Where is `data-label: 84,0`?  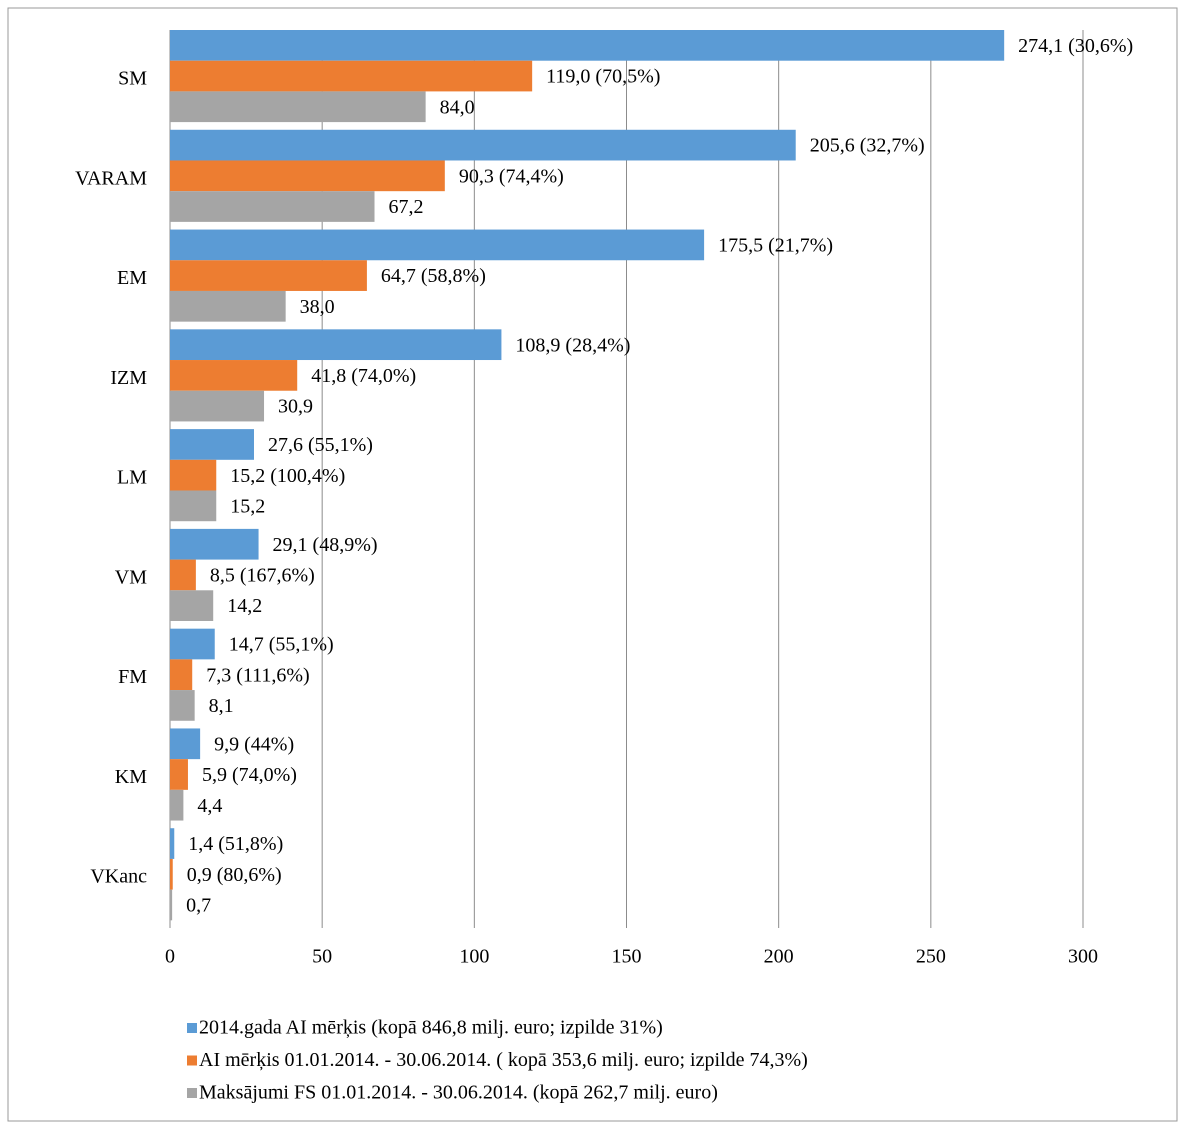 data-label: 84,0 is located at coordinates (457, 107).